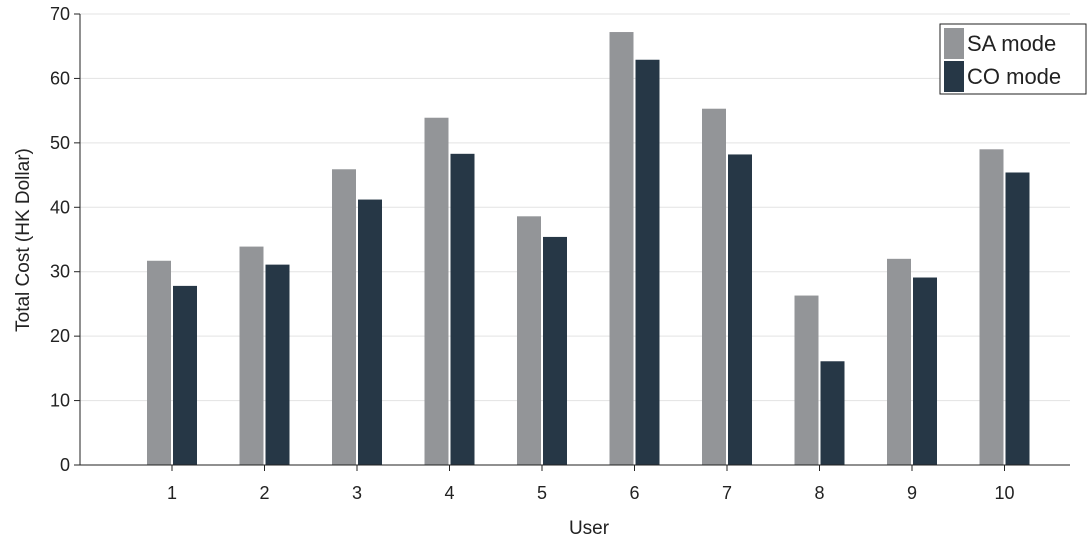  I want to click on legend-box, so click(1013, 59).